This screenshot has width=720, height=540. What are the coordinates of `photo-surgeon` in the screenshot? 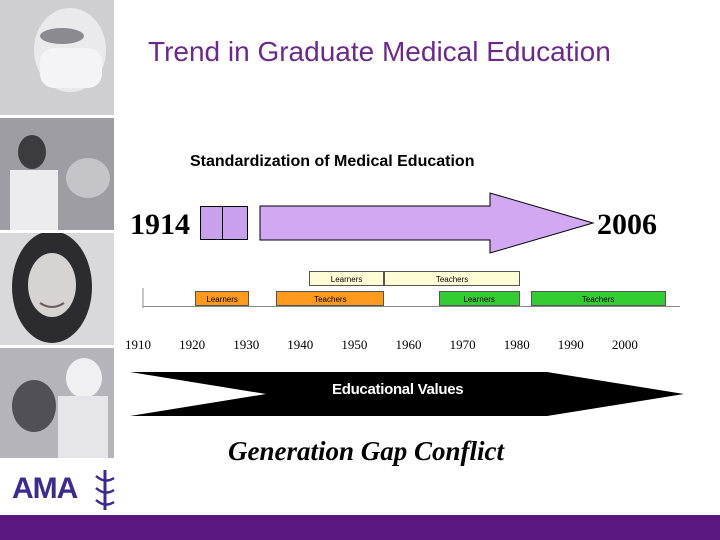 It's located at (57, 57).